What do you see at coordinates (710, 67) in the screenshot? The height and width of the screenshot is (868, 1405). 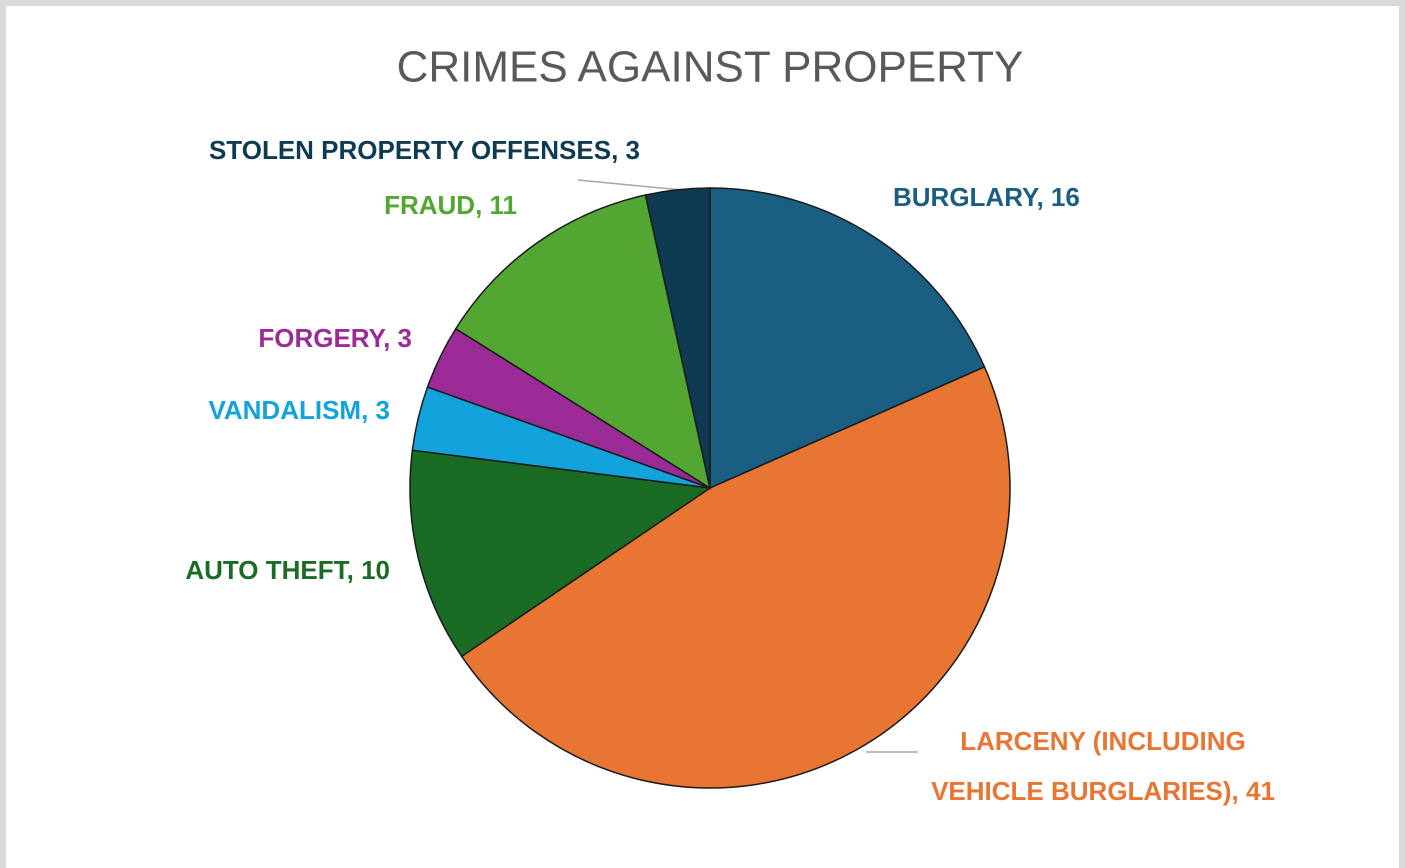 I see `chart-title: CRIMES AGAINST PROPERTY` at bounding box center [710, 67].